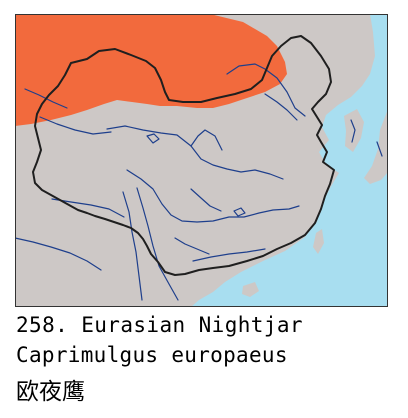 This screenshot has height=418, width=408. What do you see at coordinates (58, 254) in the screenshot?
I see `river-ganges` at bounding box center [58, 254].